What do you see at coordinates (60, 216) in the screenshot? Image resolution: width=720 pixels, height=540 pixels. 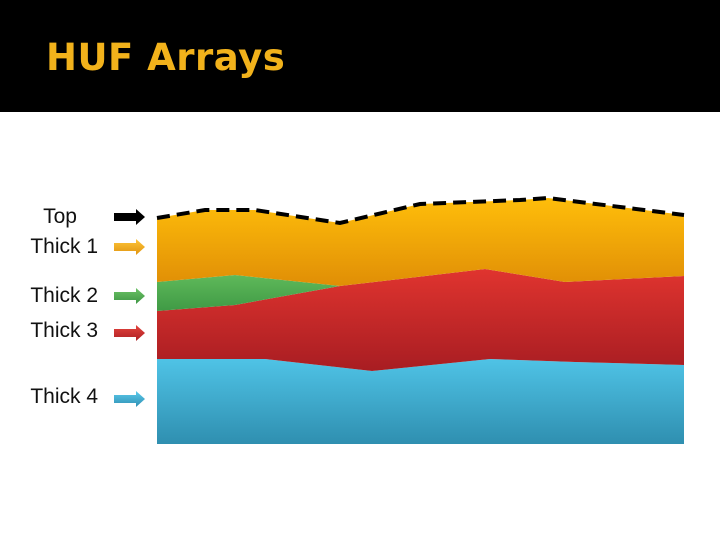 I see `label-top: Top` at bounding box center [60, 216].